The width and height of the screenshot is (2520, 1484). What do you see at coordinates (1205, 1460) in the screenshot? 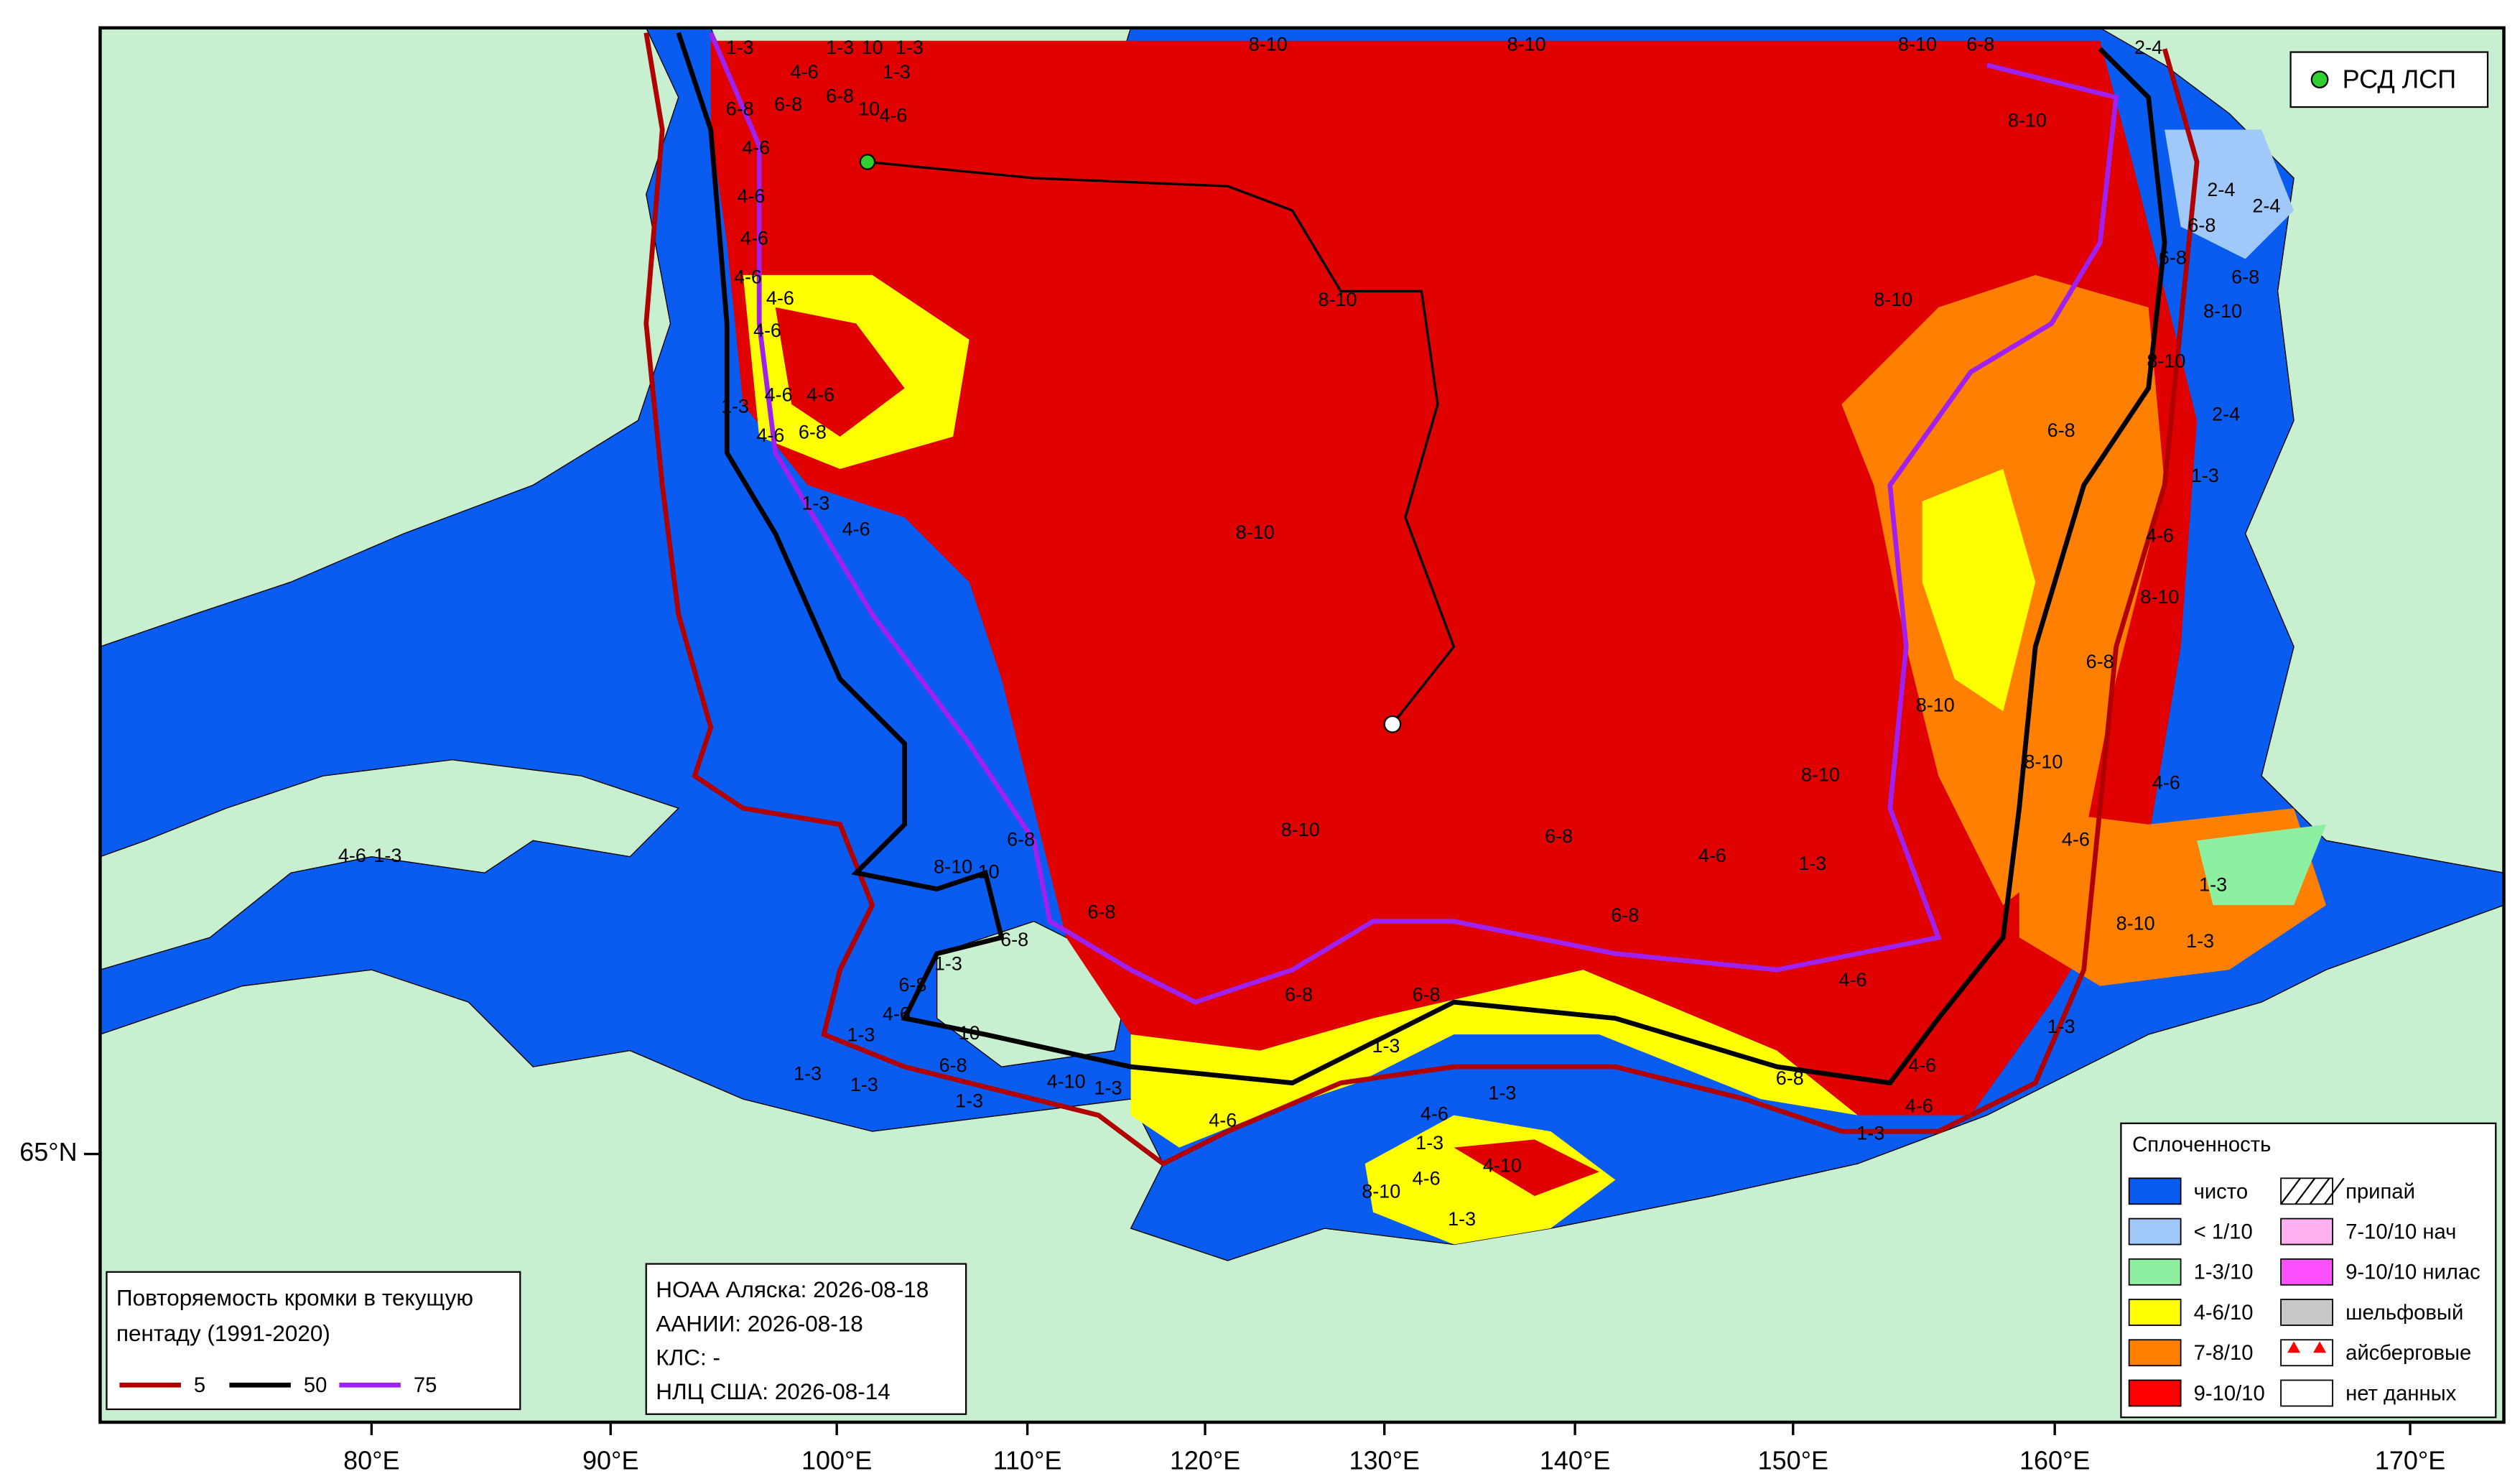
I see `lon-label: 120°E` at bounding box center [1205, 1460].